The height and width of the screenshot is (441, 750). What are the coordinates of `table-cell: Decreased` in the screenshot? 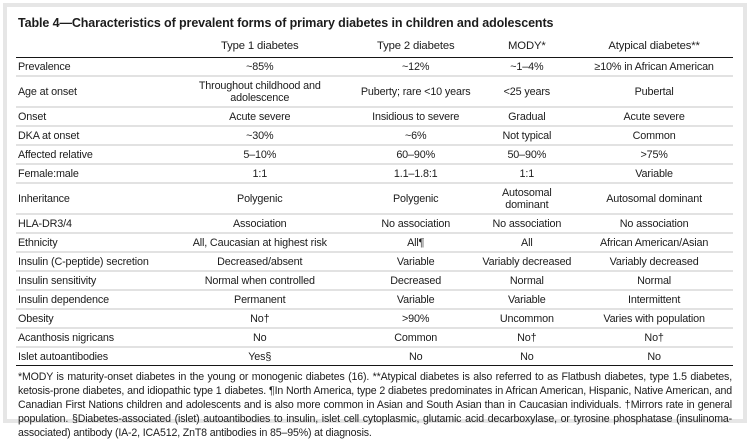 It's located at (415, 280).